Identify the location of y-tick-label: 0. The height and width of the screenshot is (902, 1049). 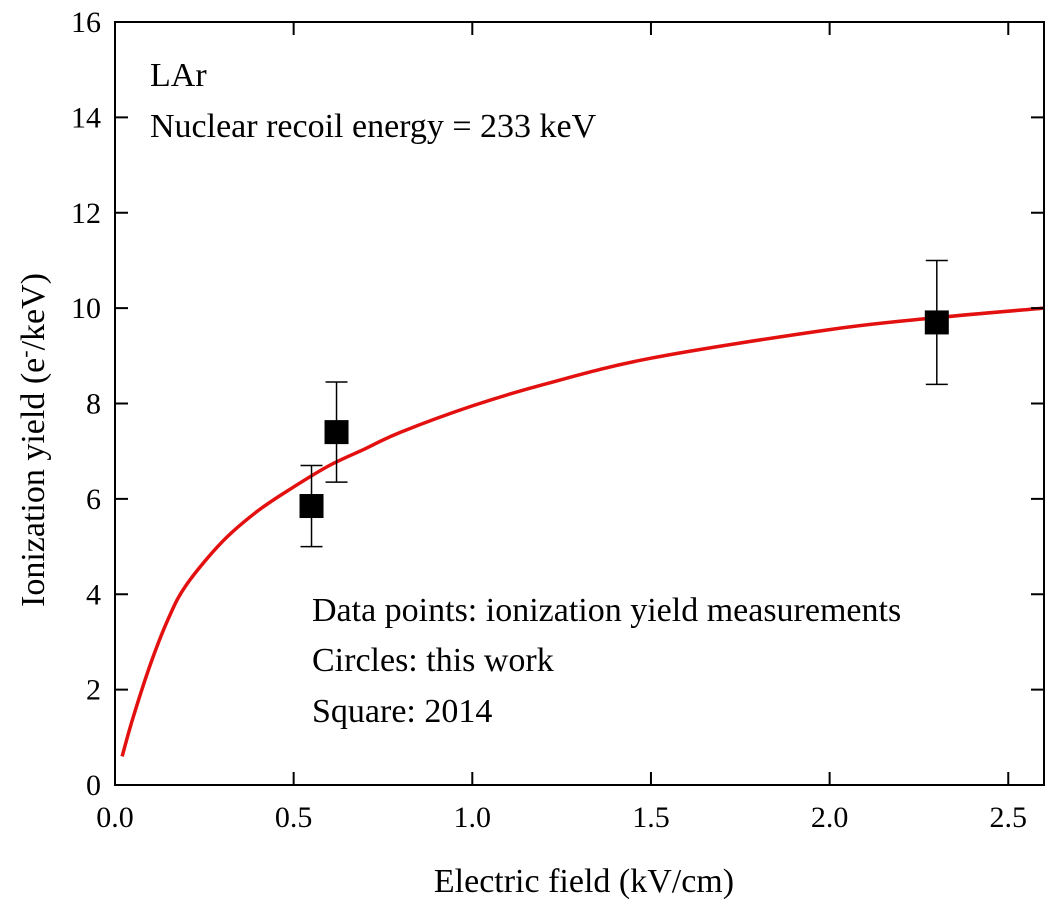
(93, 785).